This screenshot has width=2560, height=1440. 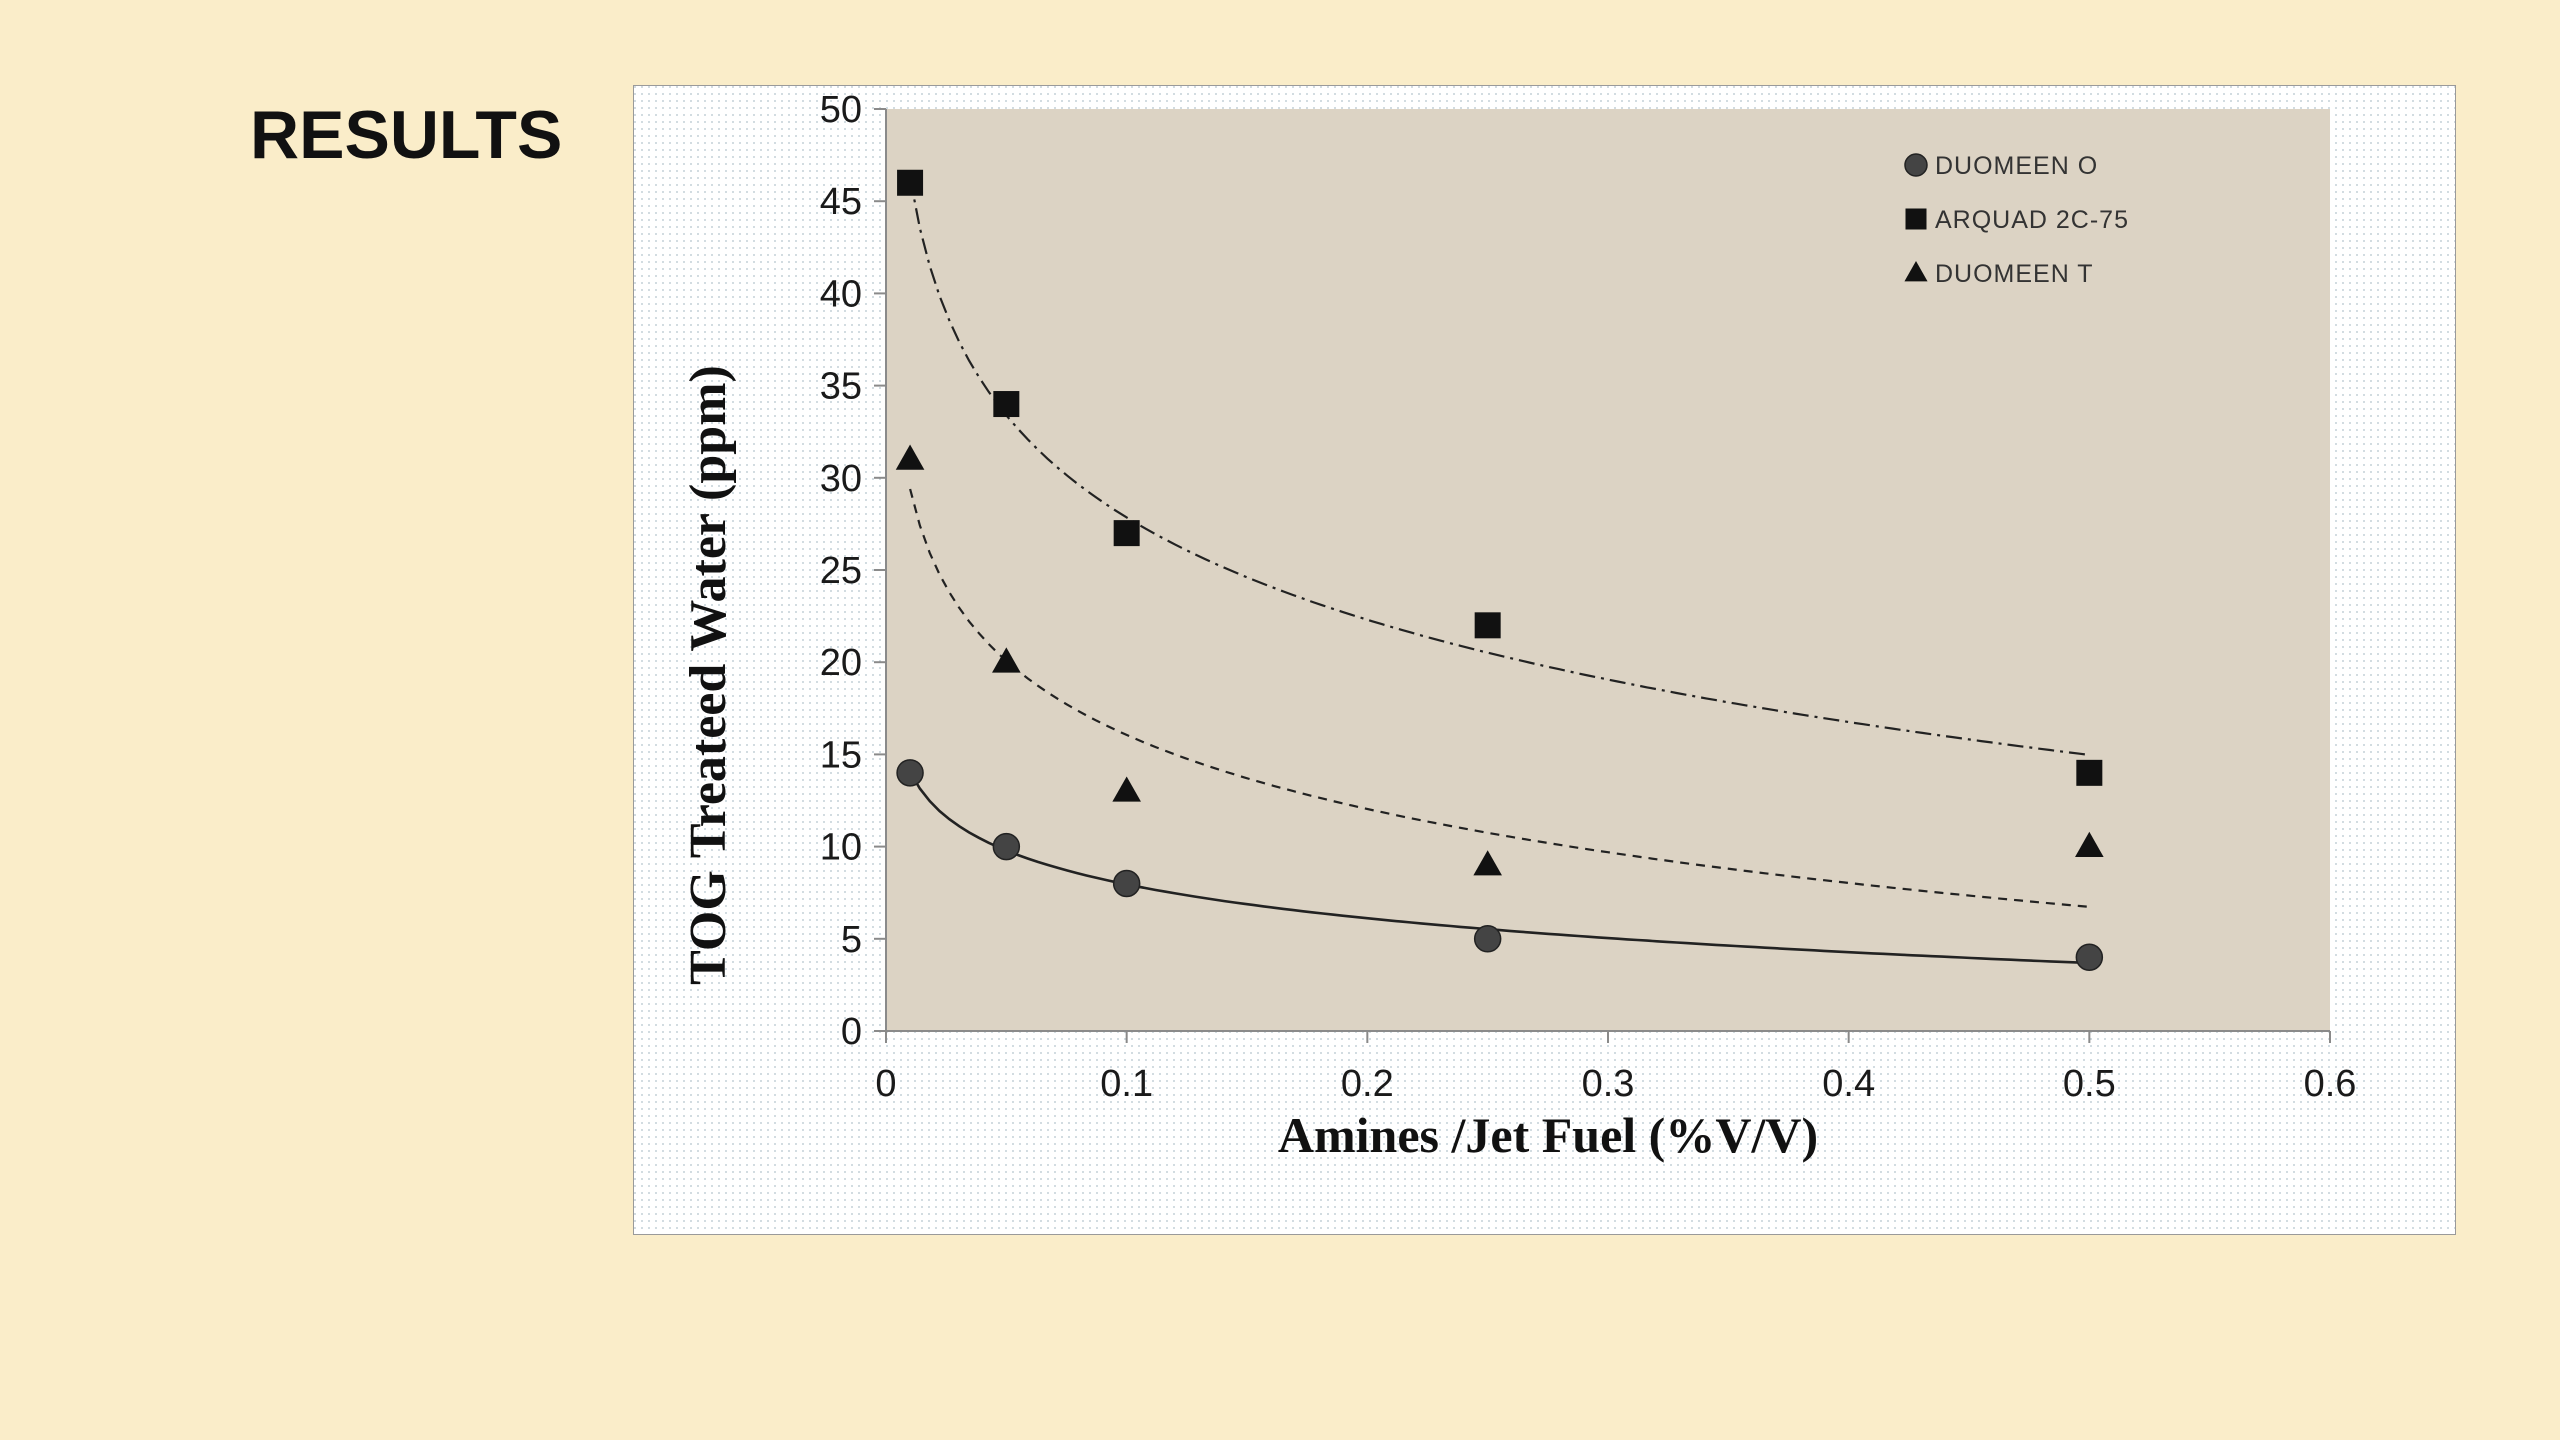 I want to click on x-tick-label: 0.4, so click(x=1848, y=1084).